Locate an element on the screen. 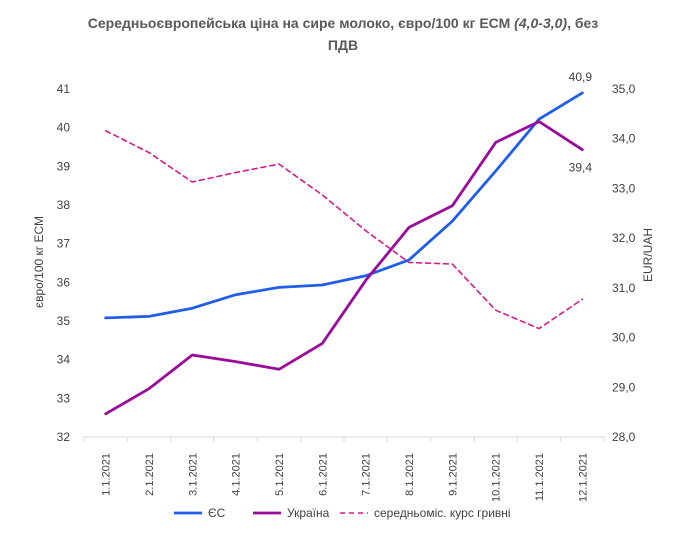 Image resolution: width=687 pixels, height=540 pixels. legend-label-2: середньоміс. курс гривні is located at coordinates (442, 513).